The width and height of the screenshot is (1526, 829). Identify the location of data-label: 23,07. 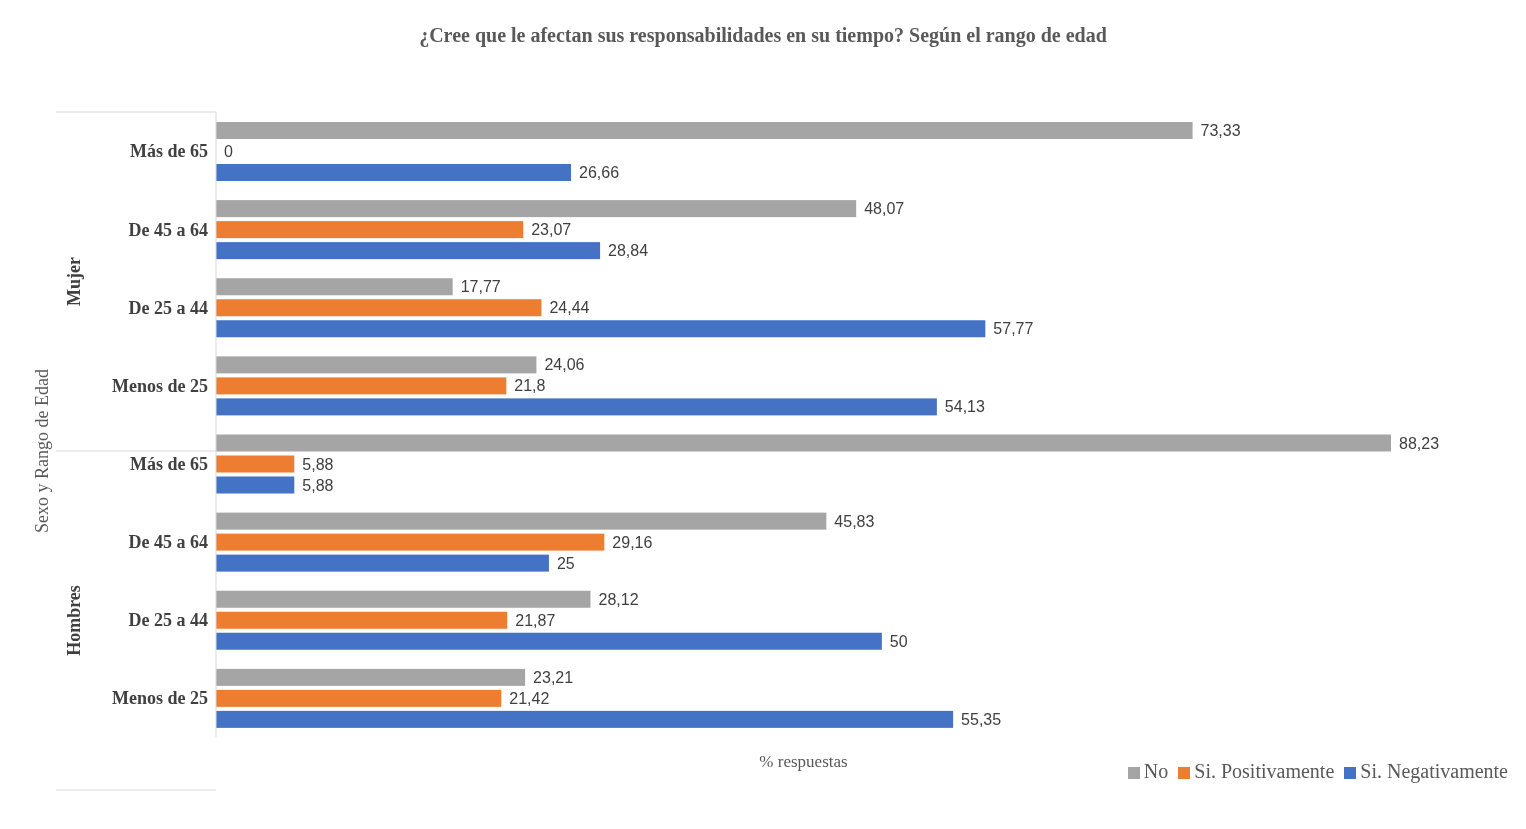
(551, 230).